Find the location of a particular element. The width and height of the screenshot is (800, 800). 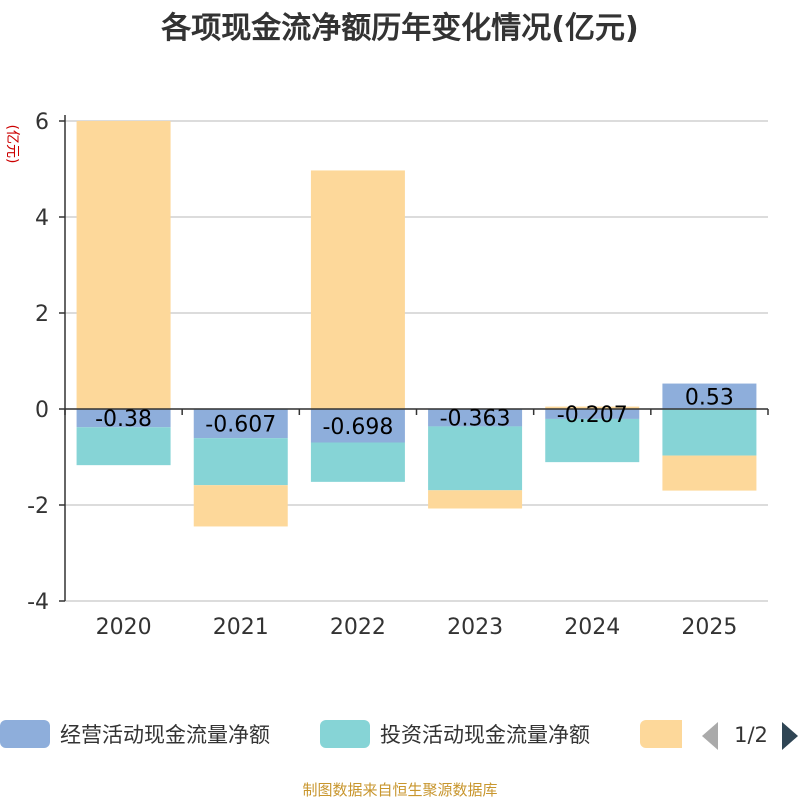

data-label-2022: -0.698 is located at coordinates (357, 427).